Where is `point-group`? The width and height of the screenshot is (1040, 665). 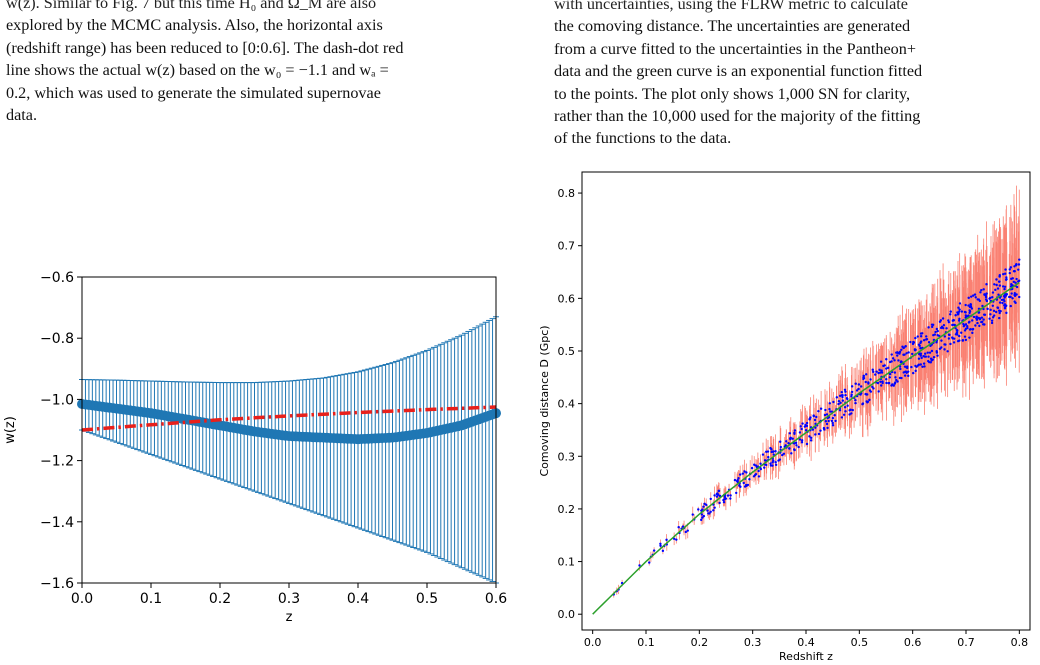 point-group is located at coordinates (289, 421).